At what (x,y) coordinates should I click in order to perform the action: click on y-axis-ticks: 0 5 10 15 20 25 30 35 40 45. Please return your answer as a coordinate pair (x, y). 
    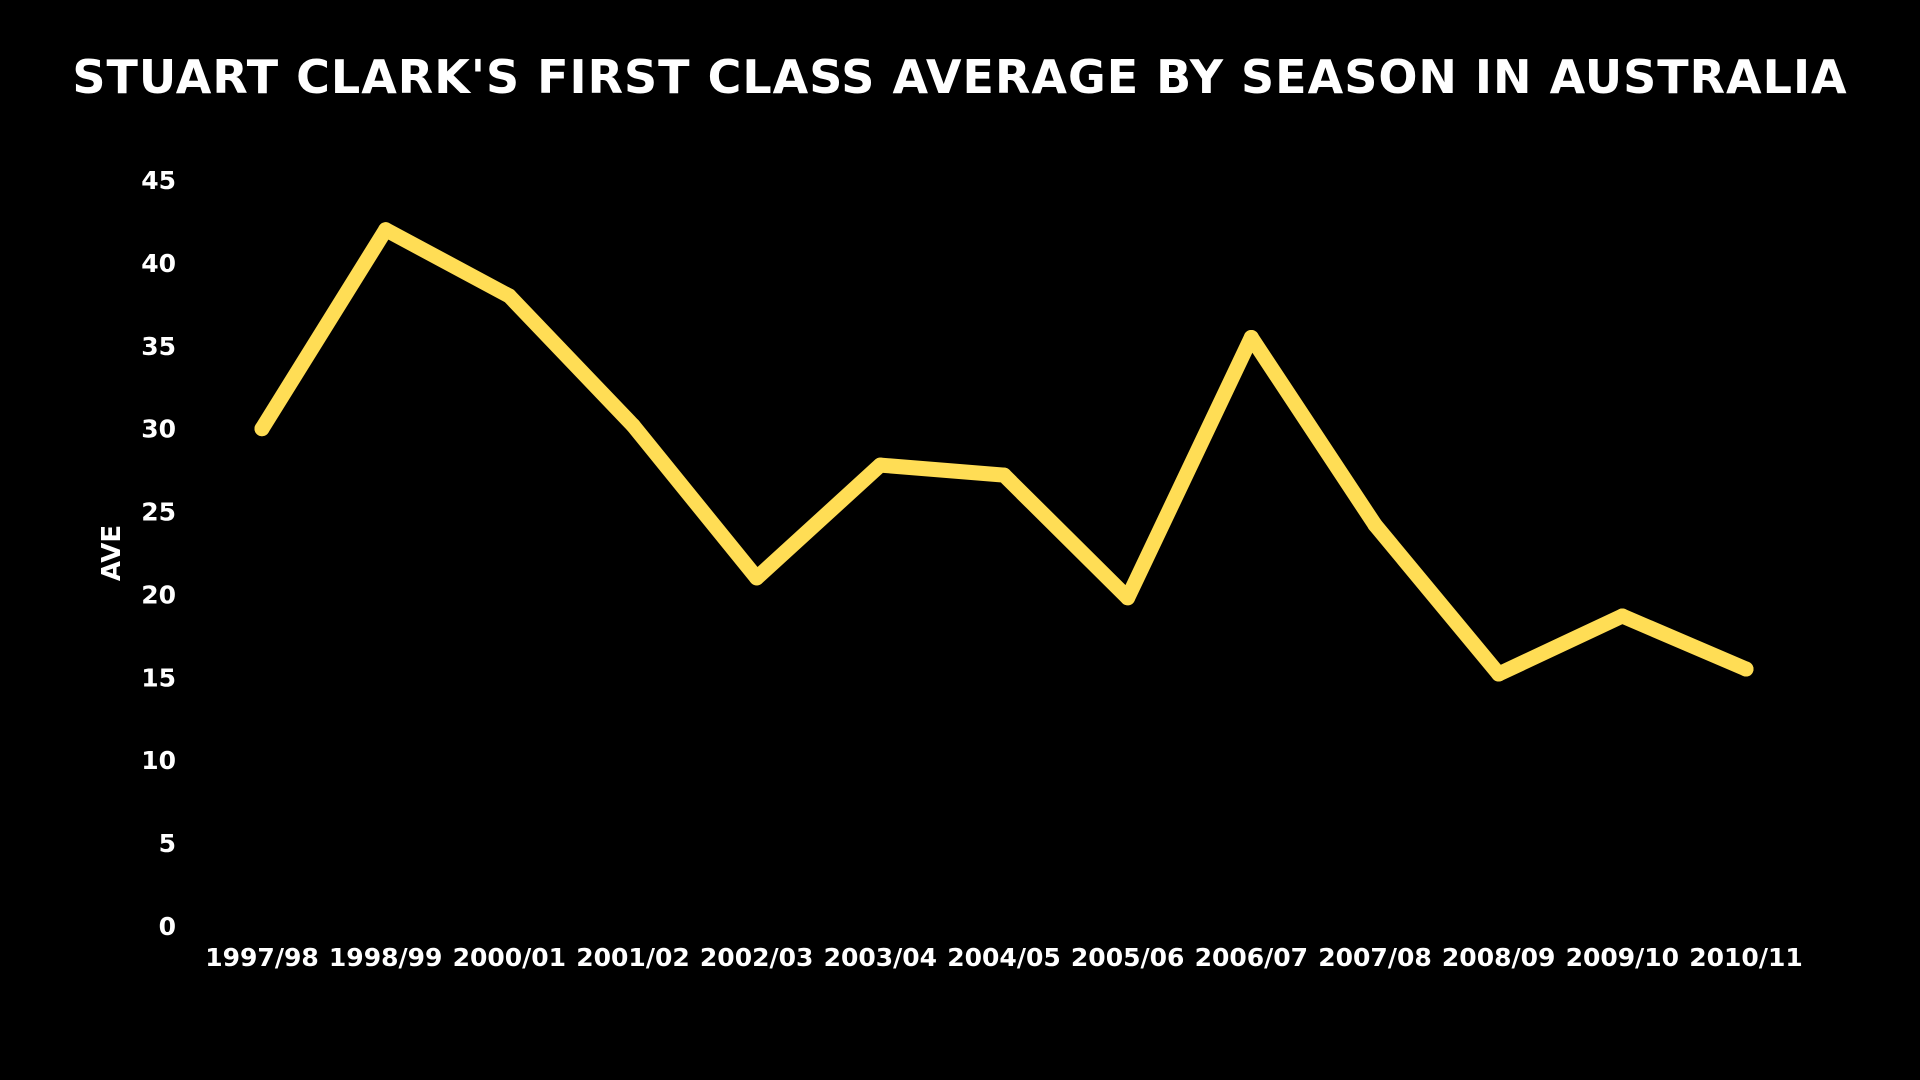
    Looking at the image, I should click on (158, 553).